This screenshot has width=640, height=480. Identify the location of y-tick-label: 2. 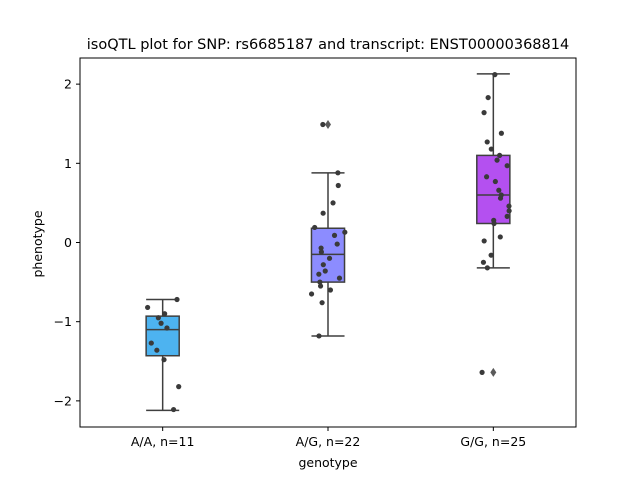
(68, 84).